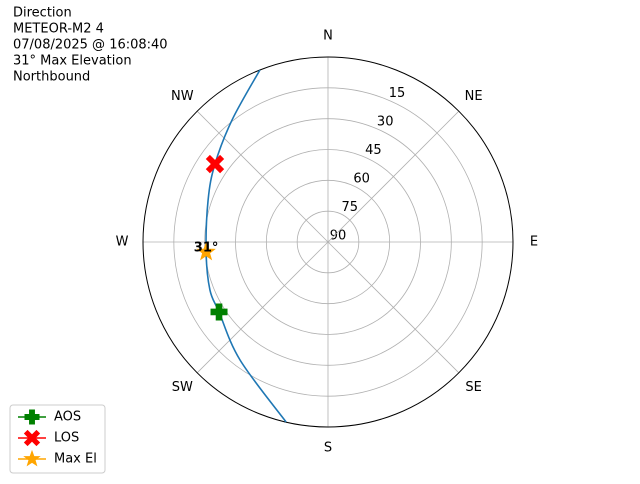 The height and width of the screenshot is (484, 640). I want to click on title-line: METEOR-M2 4, so click(58, 29).